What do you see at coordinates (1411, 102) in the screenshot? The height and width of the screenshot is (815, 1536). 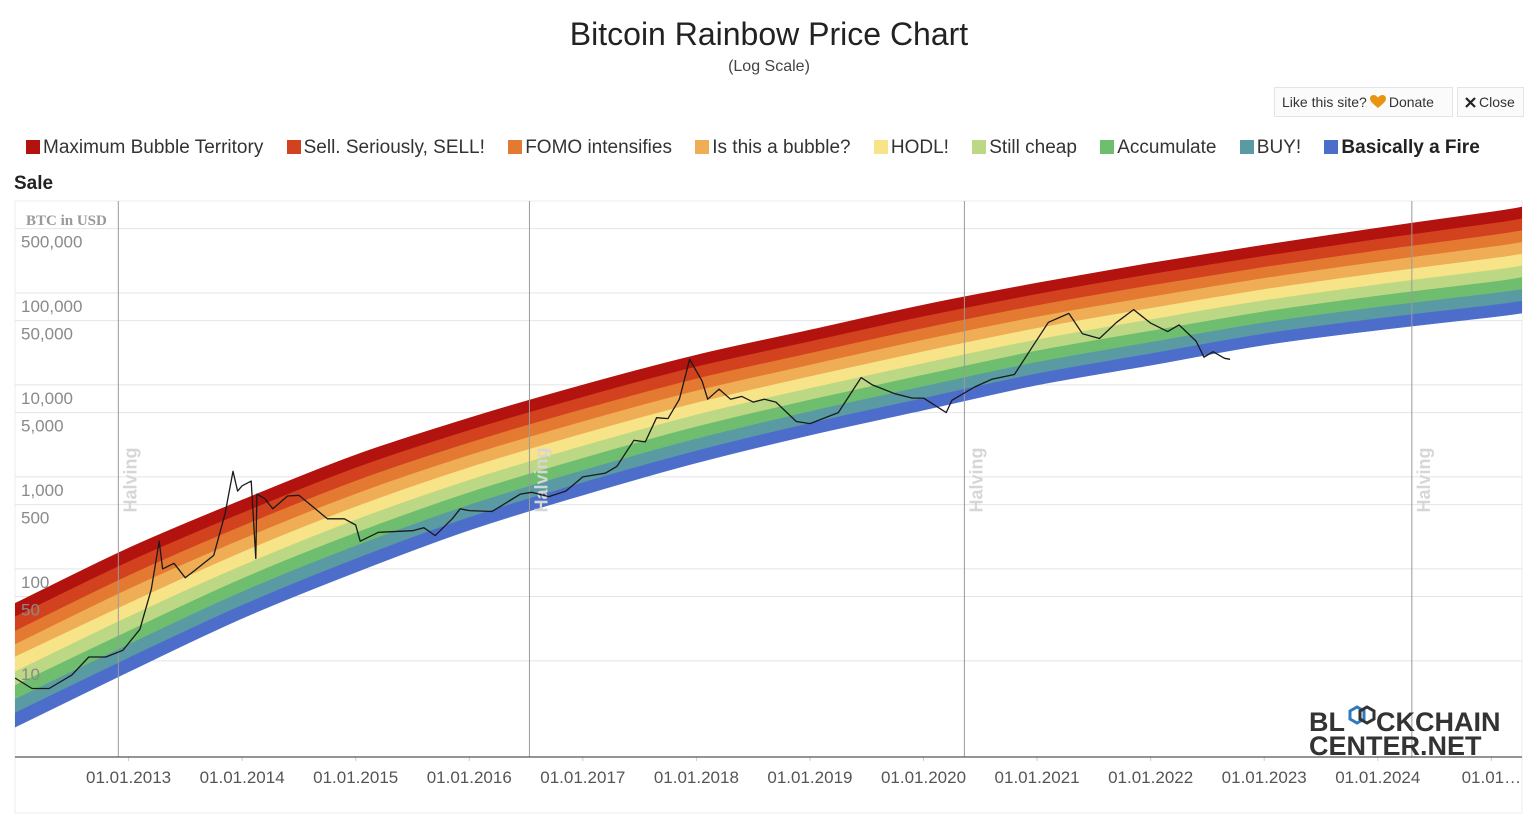 I see `donate-text: Donate` at bounding box center [1411, 102].